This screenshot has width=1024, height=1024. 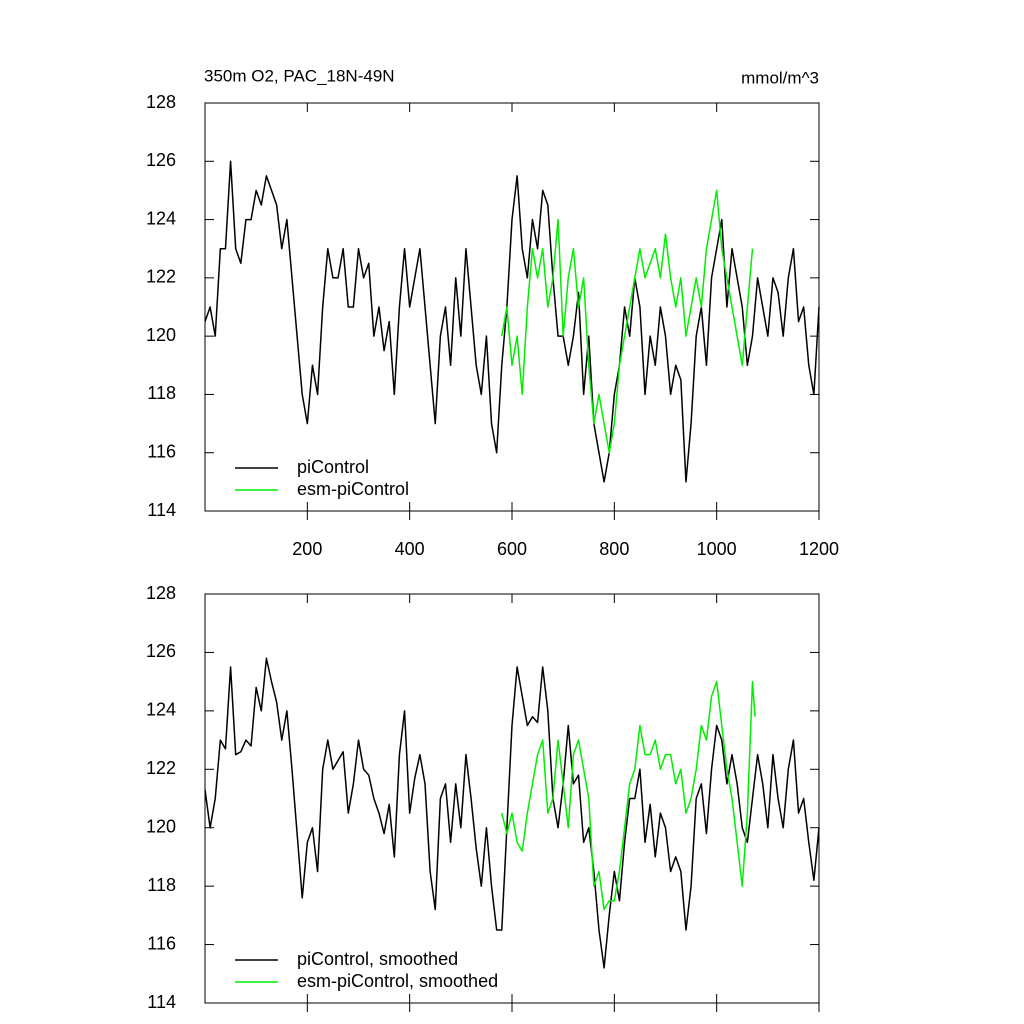 What do you see at coordinates (819, 549) in the screenshot?
I see `x-tick-label: 1200` at bounding box center [819, 549].